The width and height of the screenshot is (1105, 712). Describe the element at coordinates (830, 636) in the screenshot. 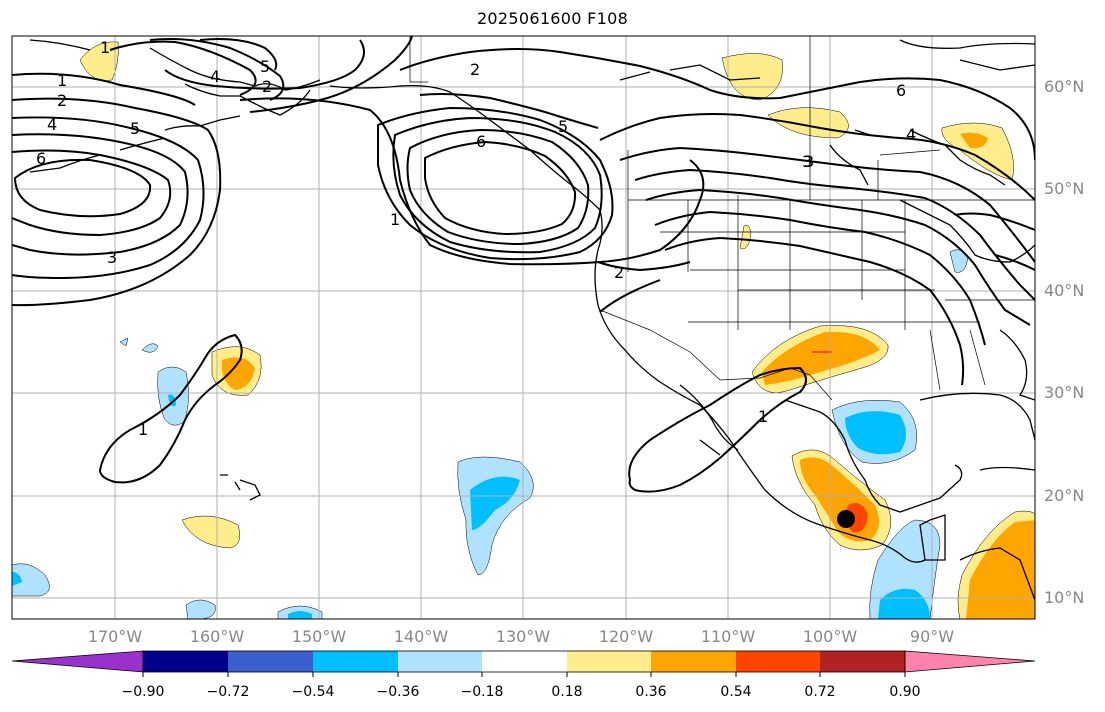

I see `lon-label: 100°W` at that location.